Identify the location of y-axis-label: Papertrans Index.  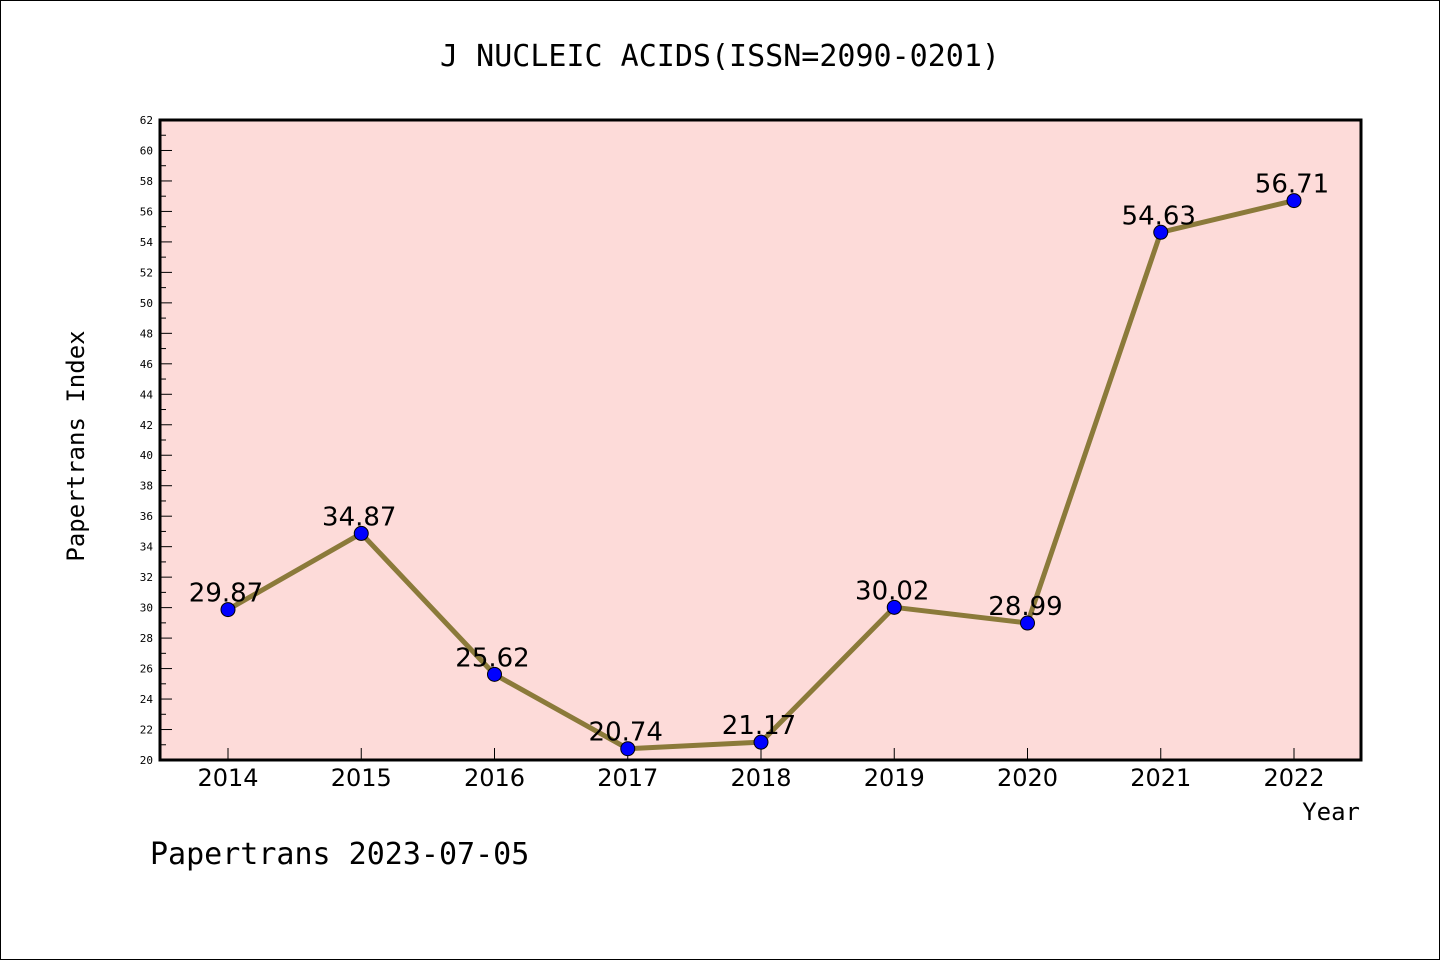
(76, 445).